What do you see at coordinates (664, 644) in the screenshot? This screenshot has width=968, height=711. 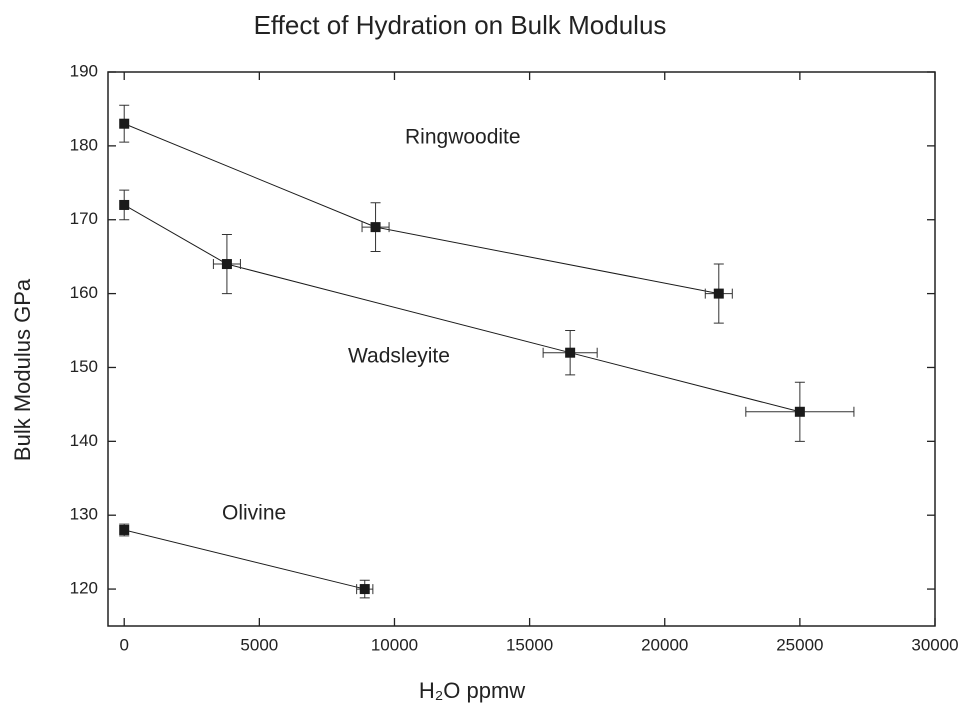 I see `x-tick-label: 20000` at bounding box center [664, 644].